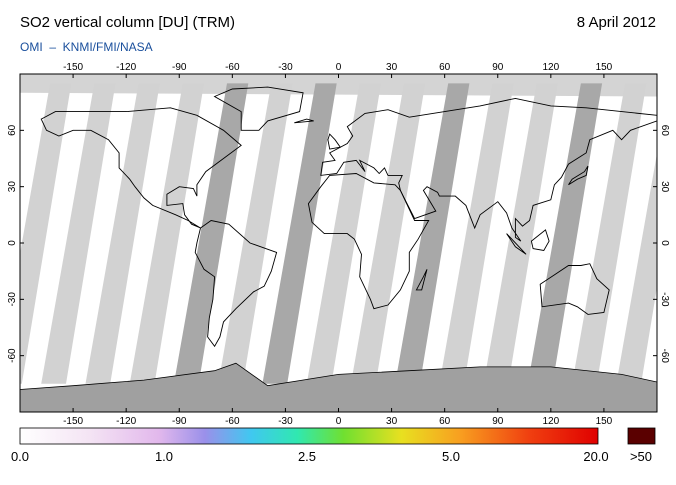 Image resolution: width=676 pixels, height=485 pixels. Describe the element at coordinates (73, 67) in the screenshot. I see `lon-label-top: -150` at that location.